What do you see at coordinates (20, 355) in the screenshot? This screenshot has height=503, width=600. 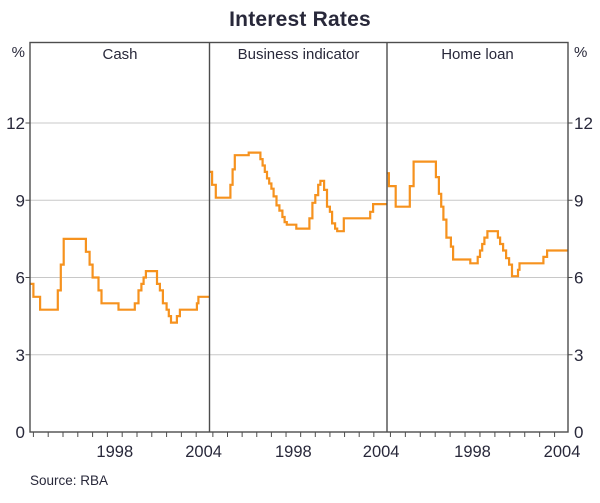 I see `y-axis-label-left: 3` at bounding box center [20, 355].